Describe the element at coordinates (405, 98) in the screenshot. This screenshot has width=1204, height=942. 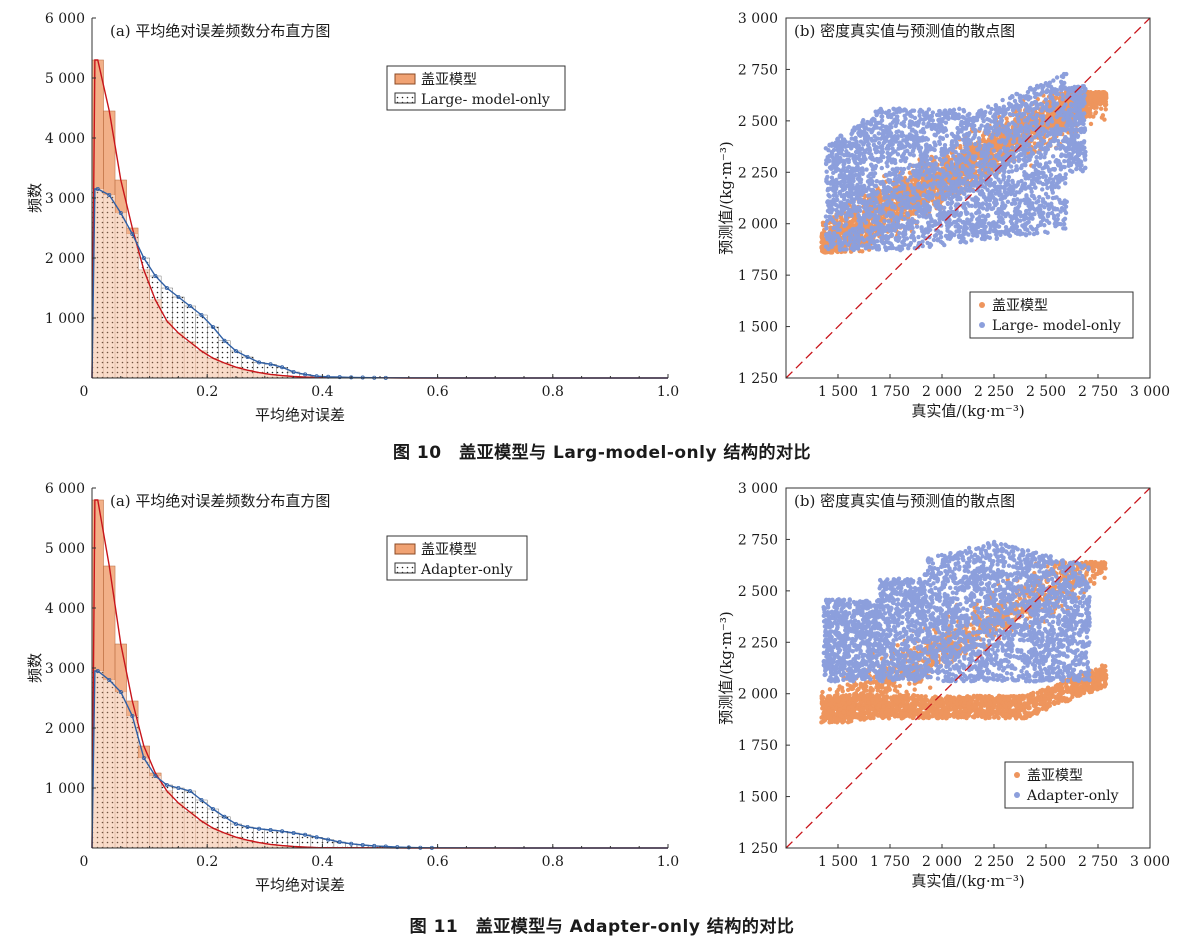
I see `legend-swatch-dotted` at that location.